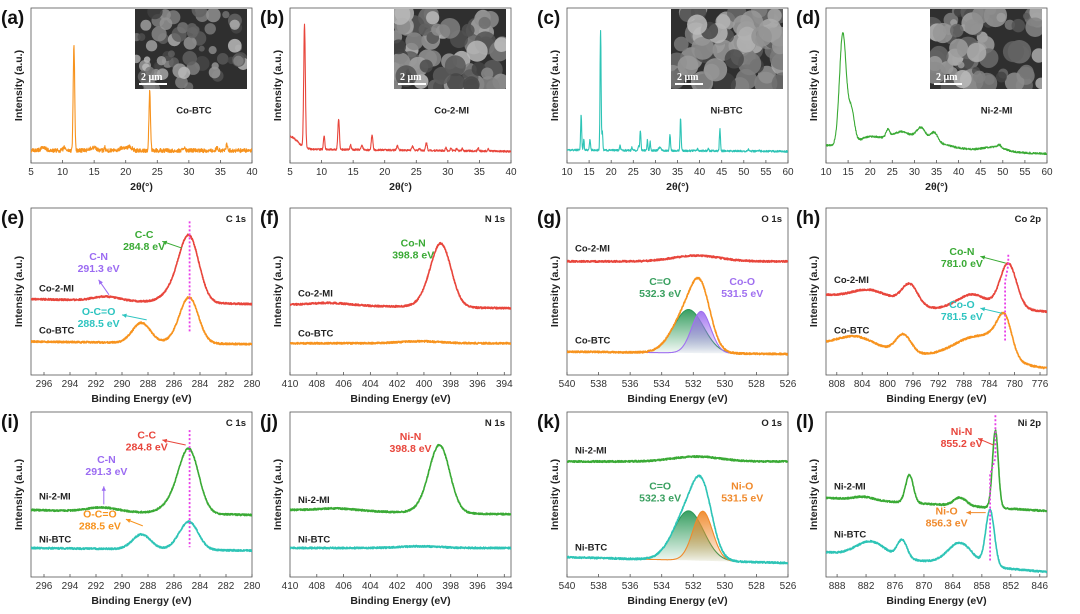  Describe the element at coordinates (106, 472) in the screenshot. I see `annotation-text: 291.3 eV` at that location.